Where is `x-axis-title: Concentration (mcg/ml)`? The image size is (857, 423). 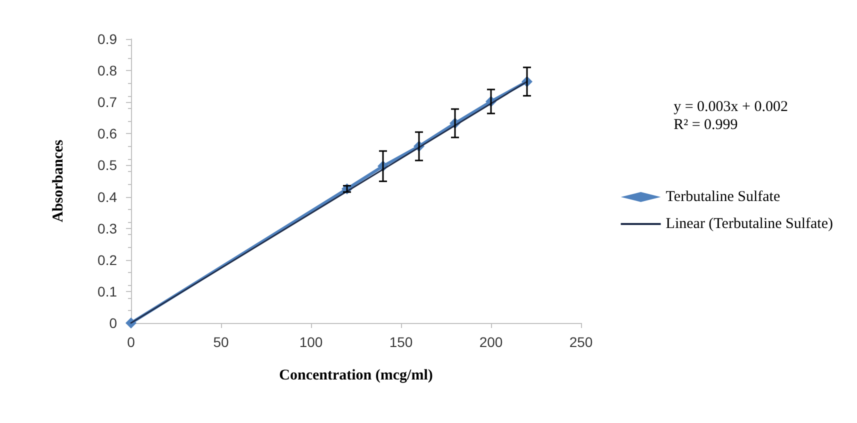 x-axis-title: Concentration (mcg/ml) is located at coordinates (356, 376).